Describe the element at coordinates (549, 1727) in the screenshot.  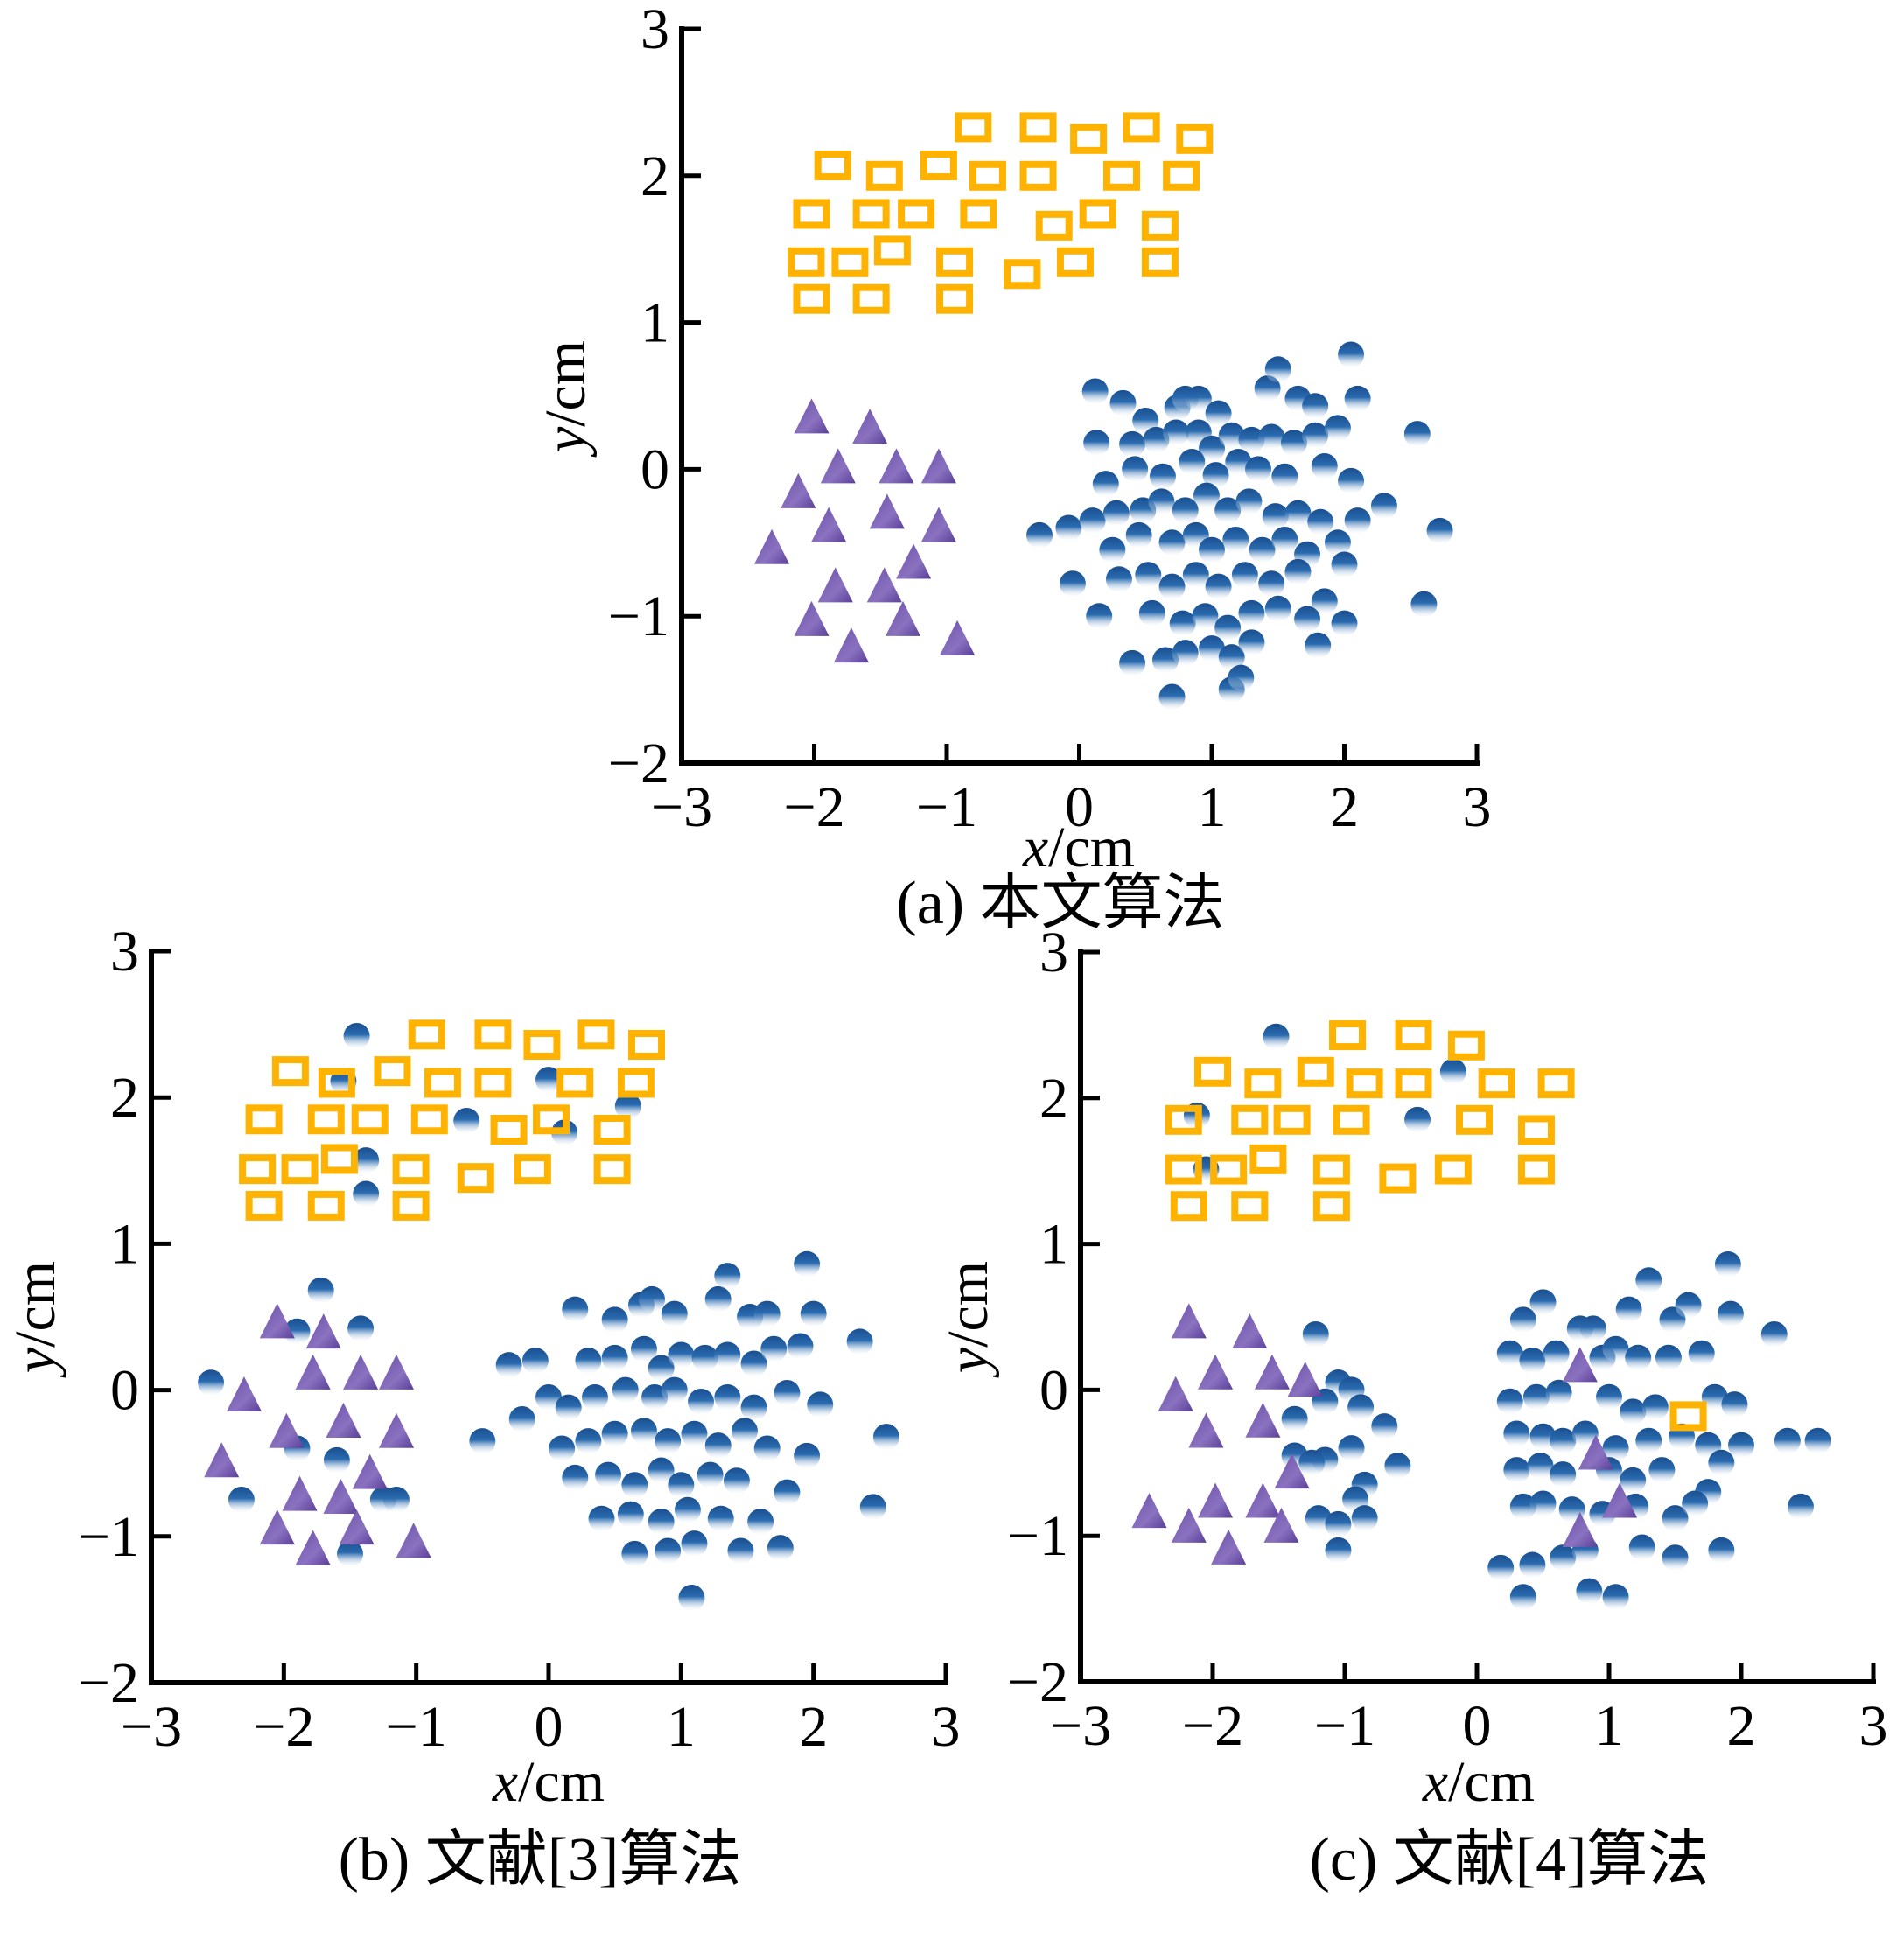
I see `x-tick-label: 0` at that location.